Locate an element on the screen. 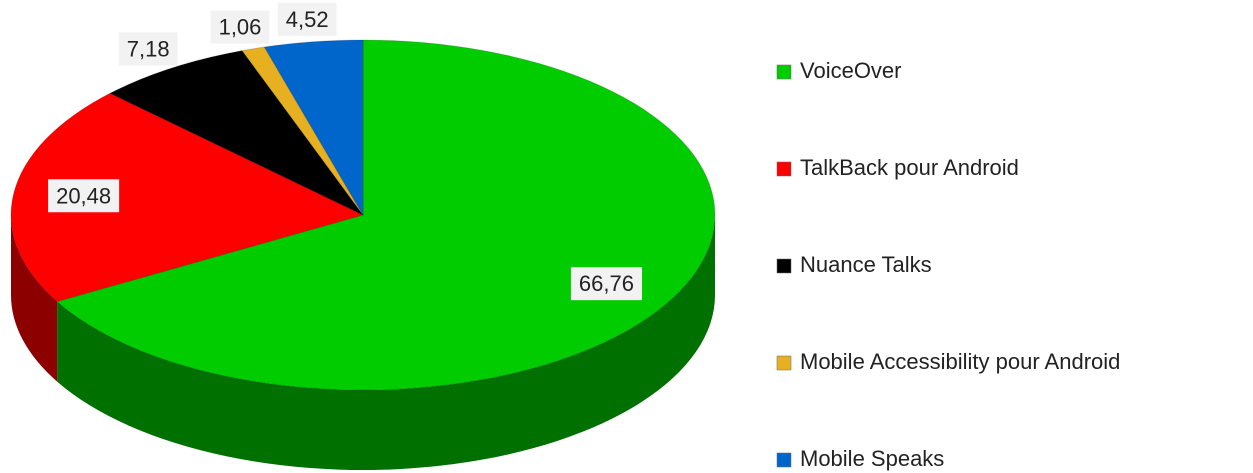 This screenshot has height=473, width=1253. data-label: 7,18 is located at coordinates (148, 48).